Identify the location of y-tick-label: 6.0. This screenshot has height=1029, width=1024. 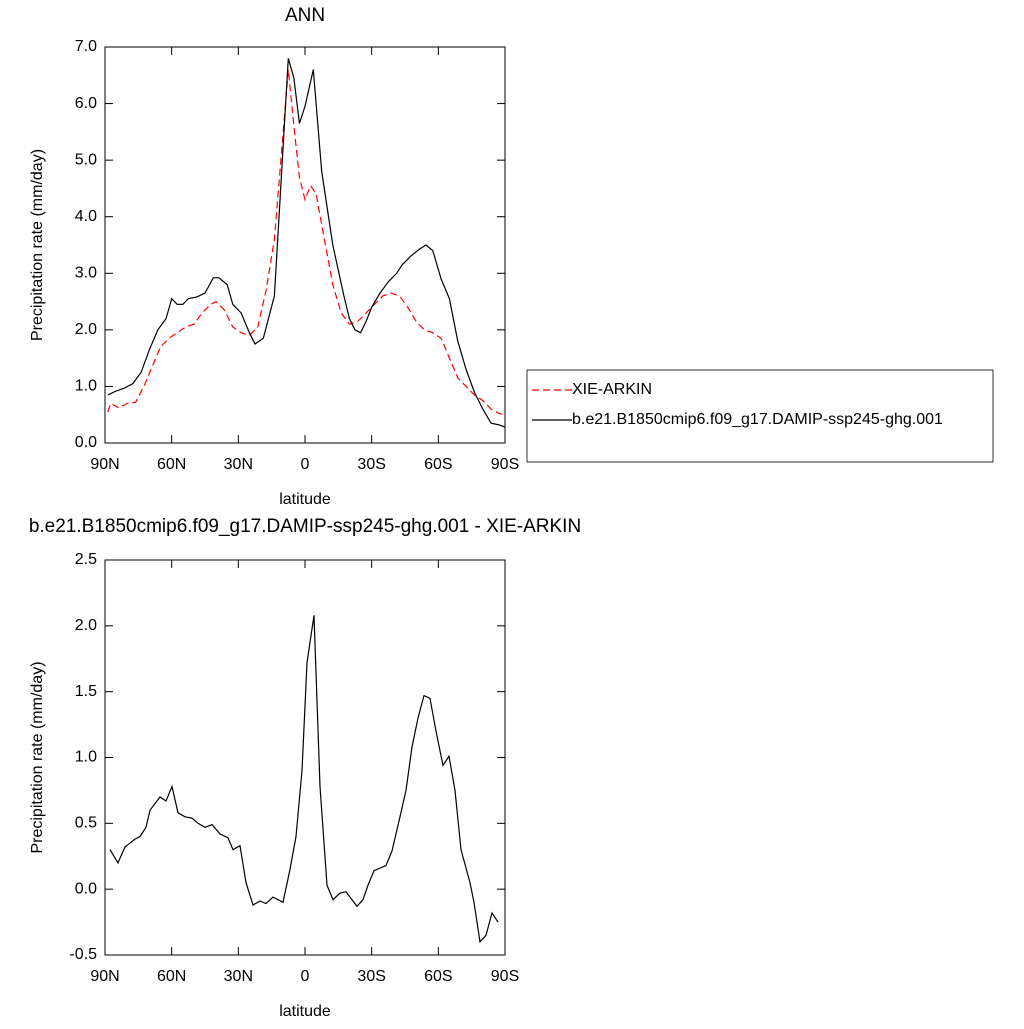
(86, 103).